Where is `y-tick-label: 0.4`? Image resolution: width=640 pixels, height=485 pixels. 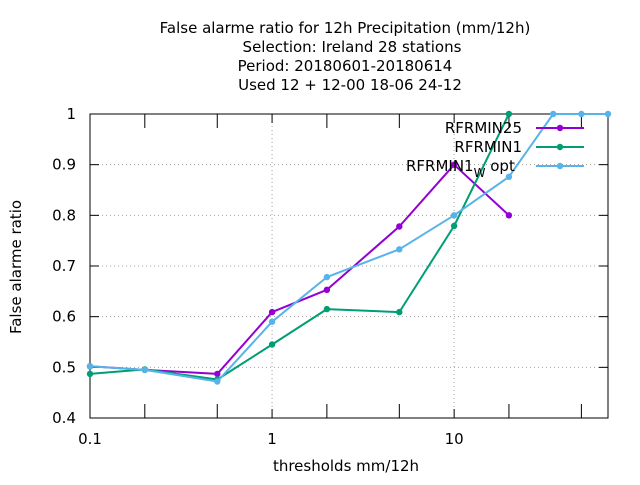
y-tick-label: 0.4 is located at coordinates (64, 418).